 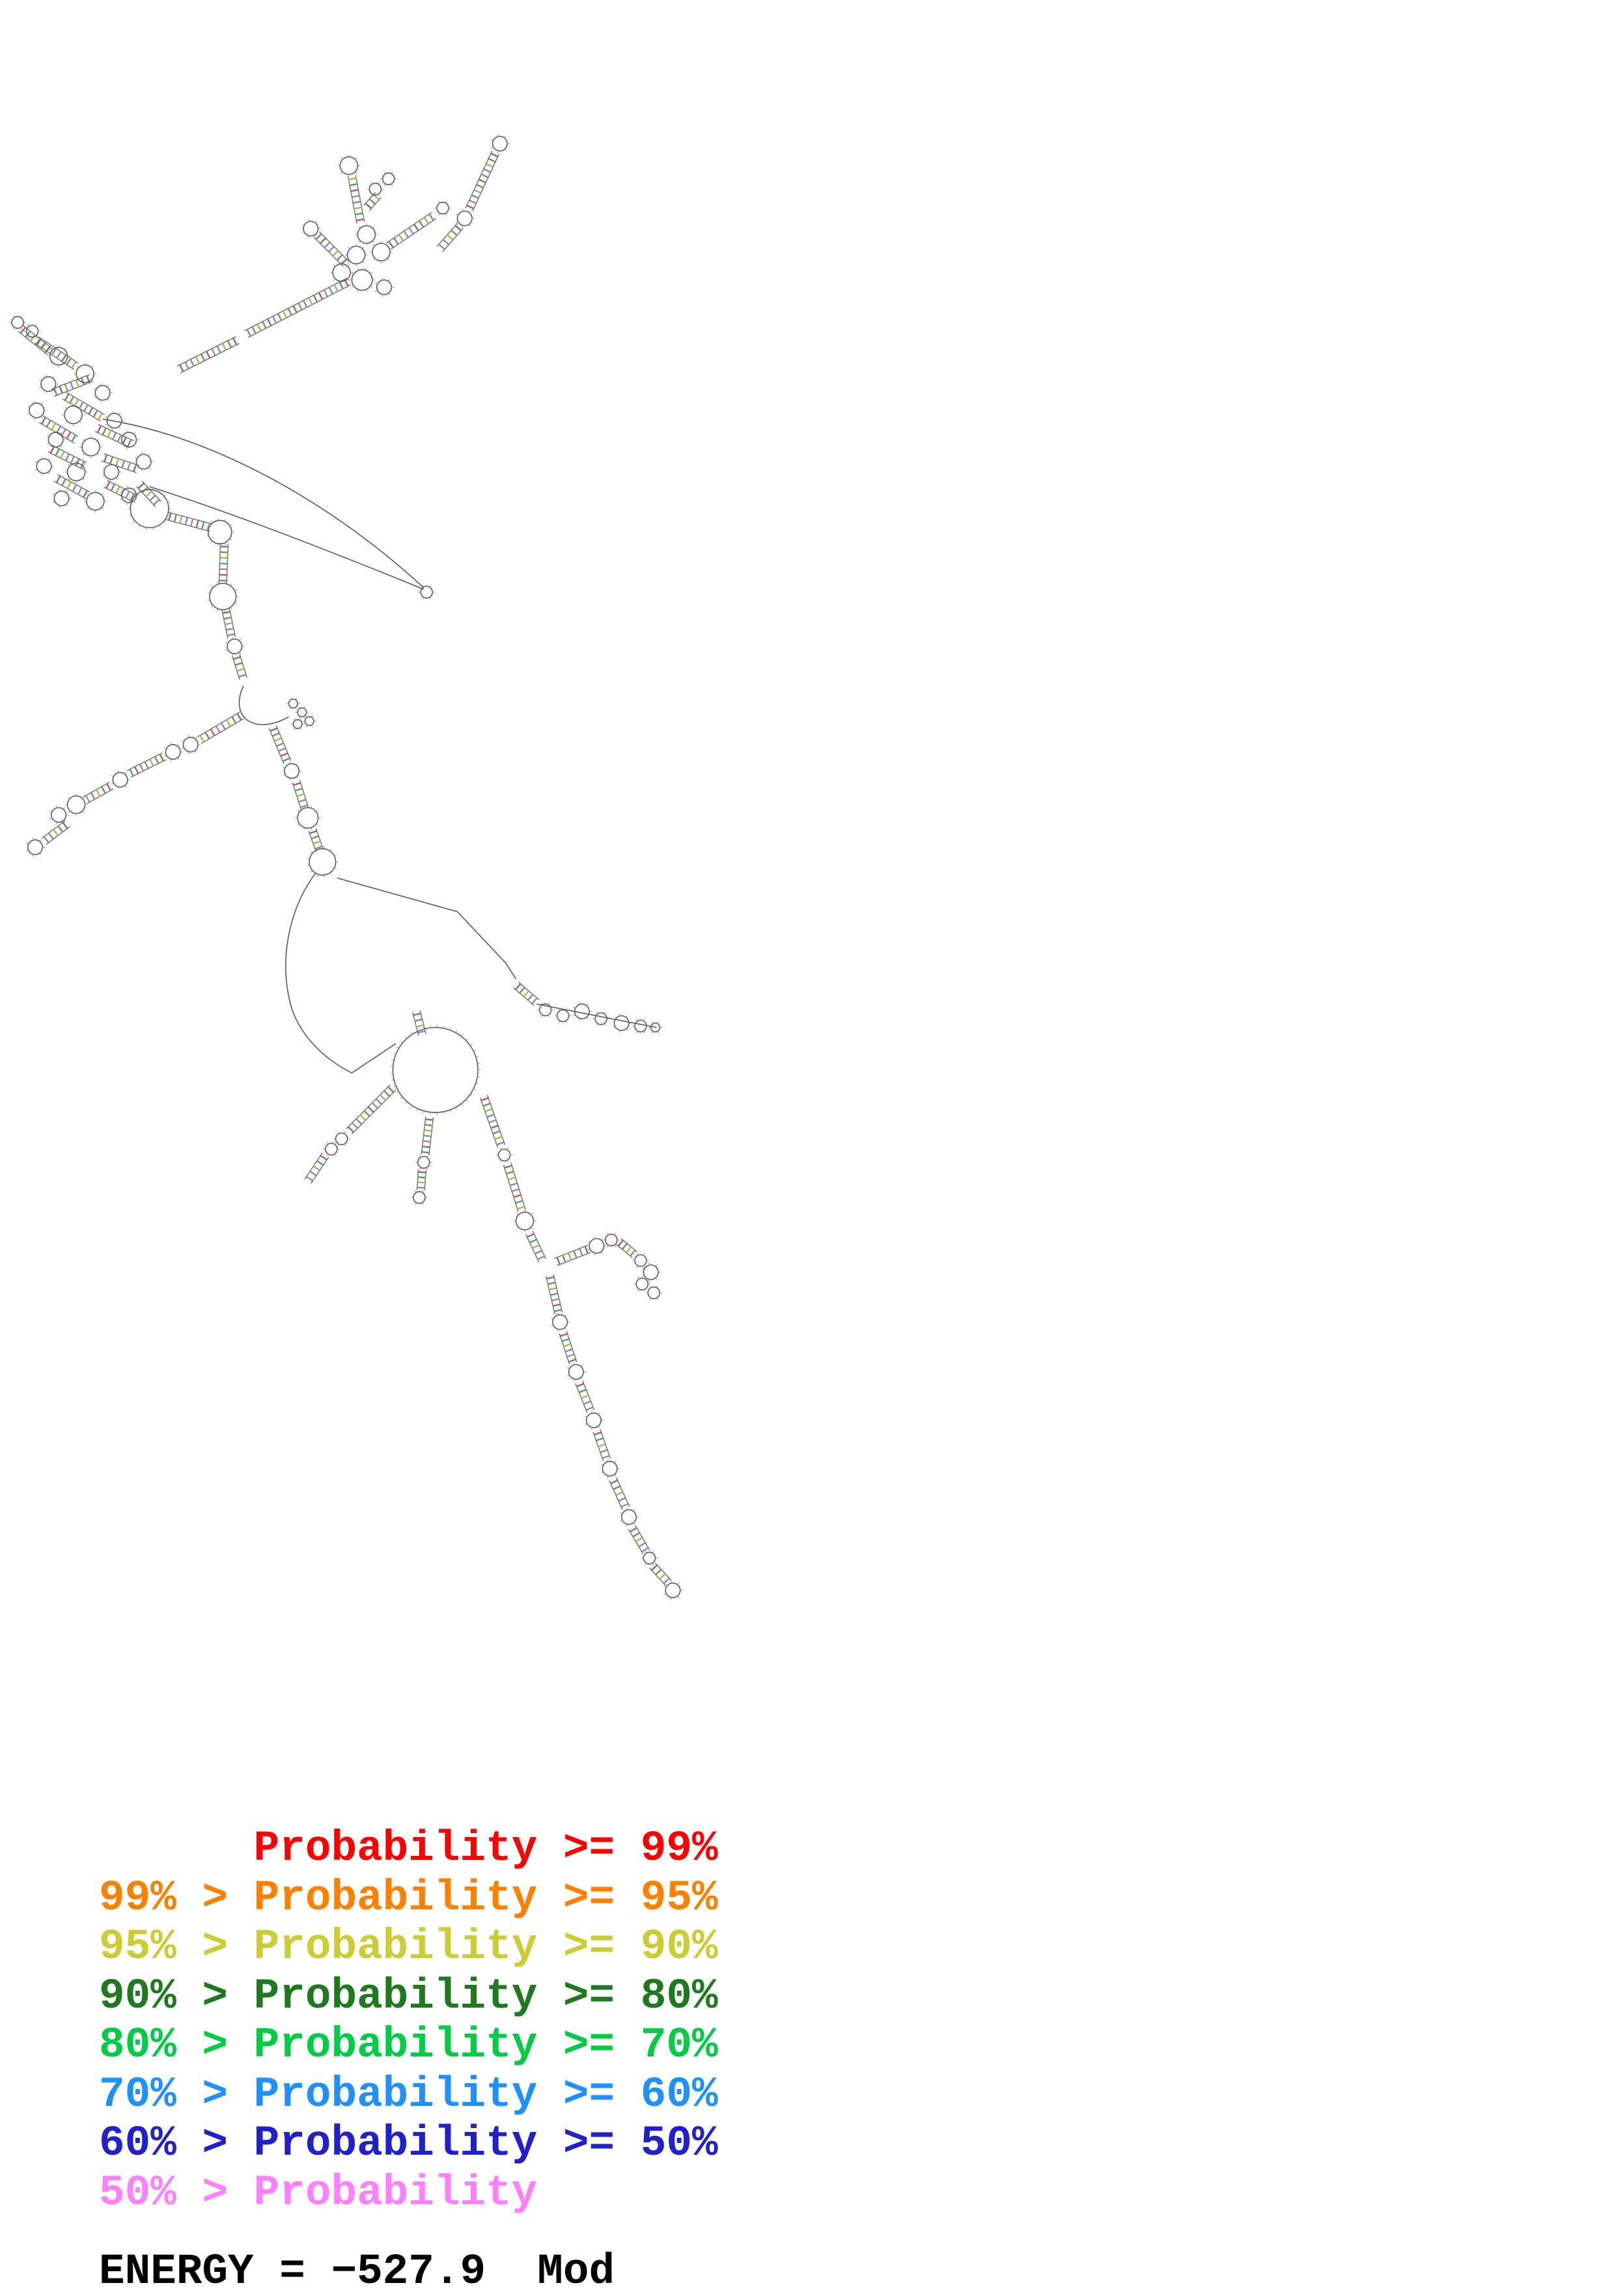 I want to click on legend-line: 60% > Probability >= 50%, so click(x=408, y=2143).